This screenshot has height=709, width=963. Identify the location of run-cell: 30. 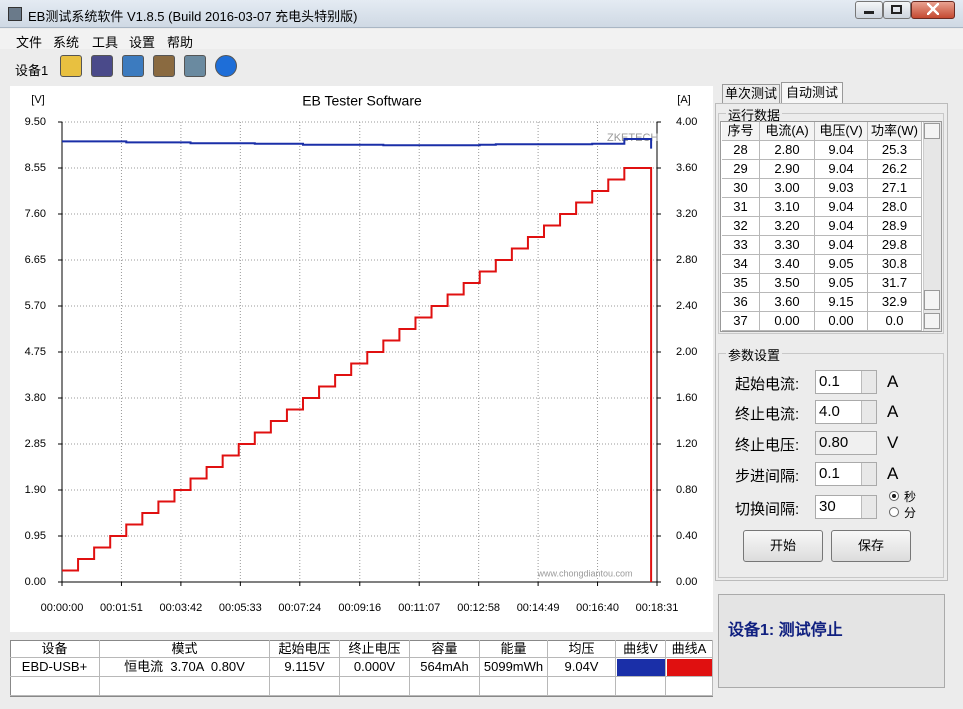
(741, 188).